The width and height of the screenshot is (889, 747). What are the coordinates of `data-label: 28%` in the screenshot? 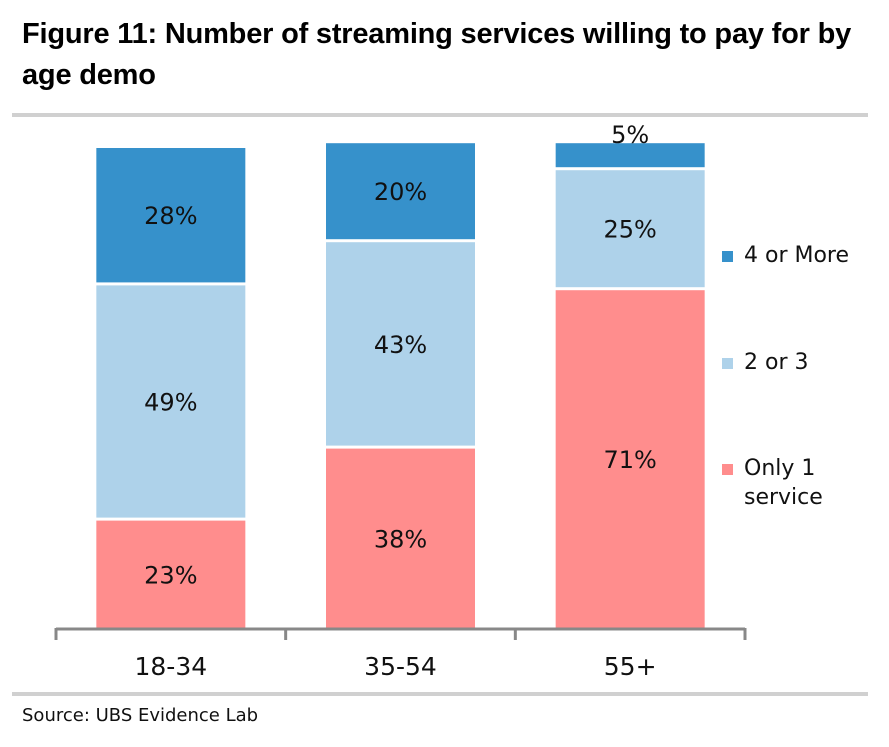 It's located at (170, 216).